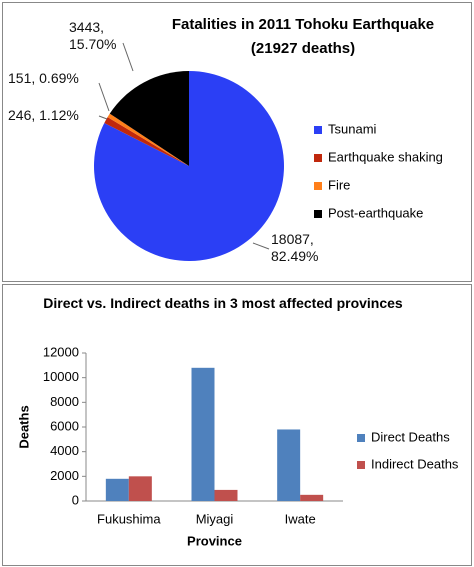 This screenshot has height=567, width=474. Describe the element at coordinates (410, 436) in the screenshot. I see `legend-label: Direct Deaths` at that location.